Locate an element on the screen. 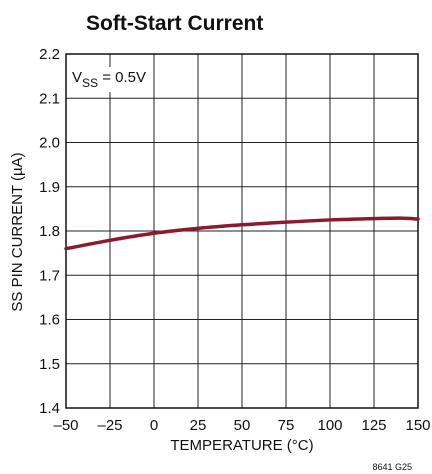 The width and height of the screenshot is (432, 474). x-tick-label: 100 is located at coordinates (329, 425).